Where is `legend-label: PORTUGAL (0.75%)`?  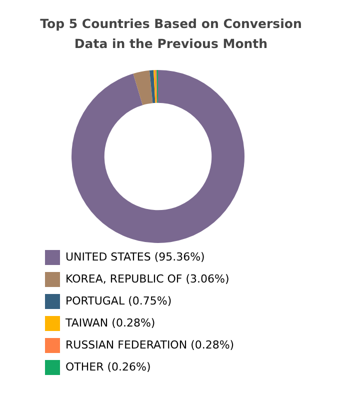 legend-label: PORTUGAL (0.75%) is located at coordinates (119, 301).